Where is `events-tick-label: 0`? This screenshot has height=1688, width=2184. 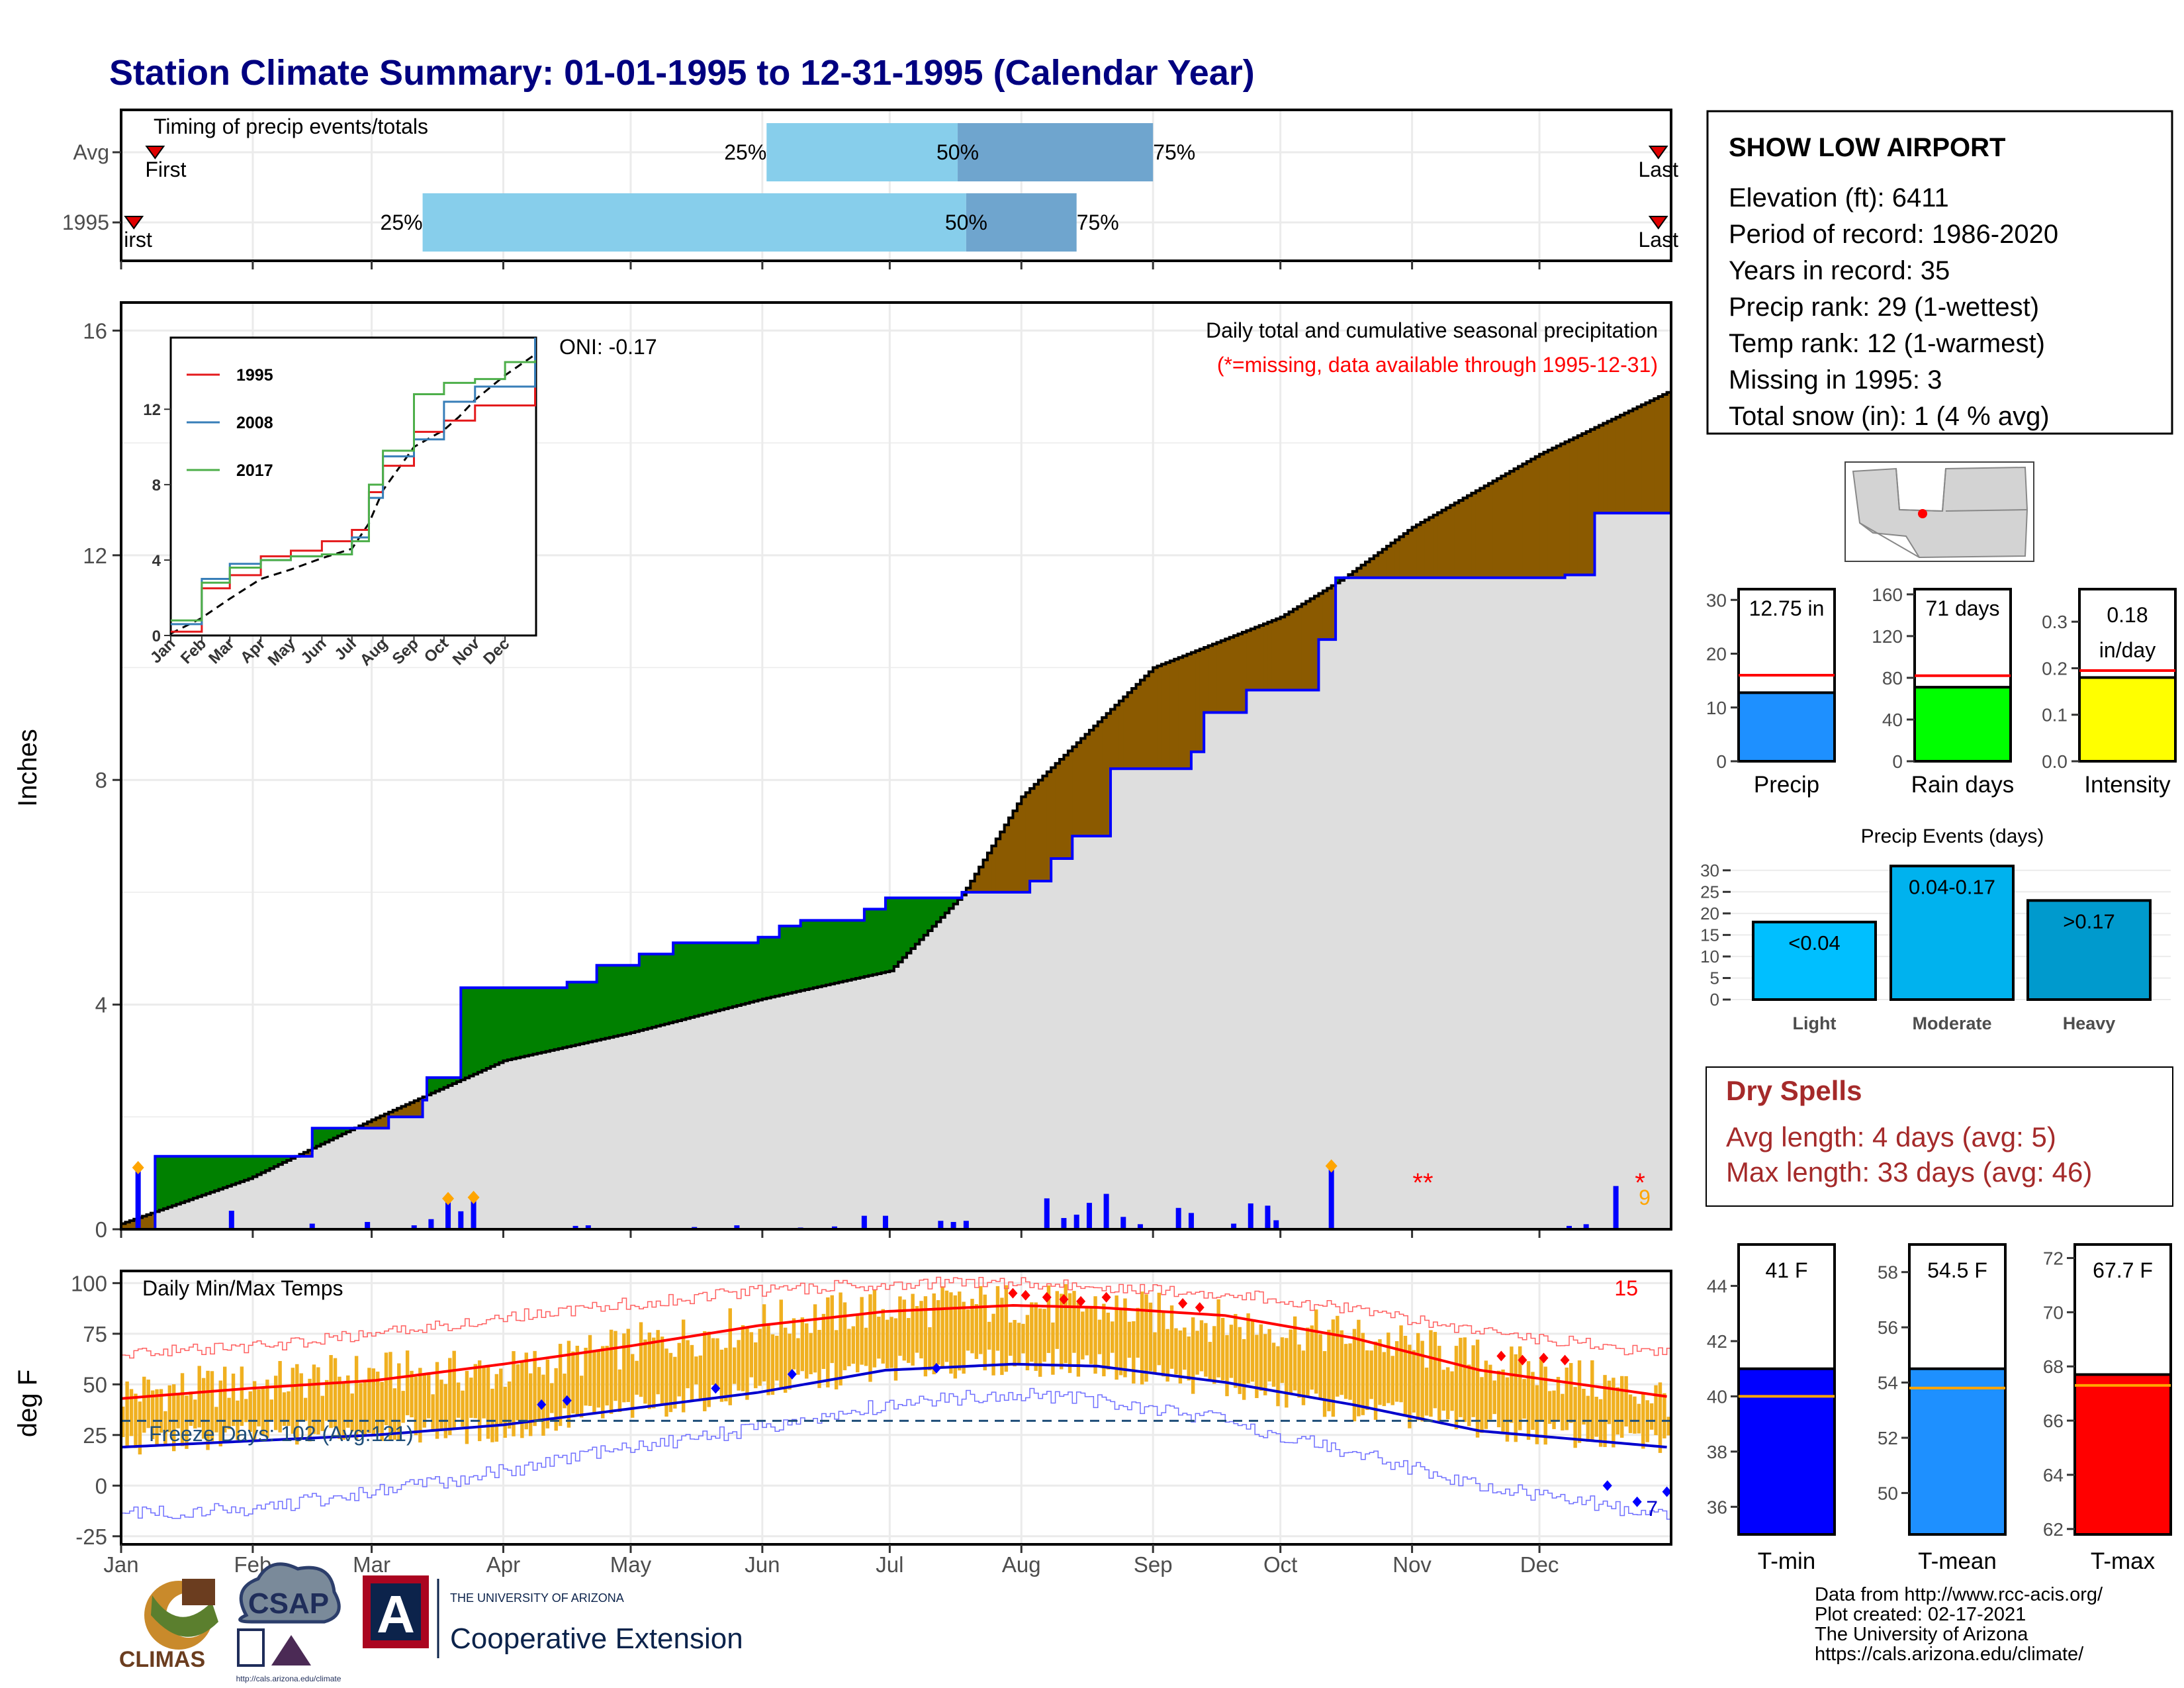
events-tick-label: 0 is located at coordinates (1715, 999).